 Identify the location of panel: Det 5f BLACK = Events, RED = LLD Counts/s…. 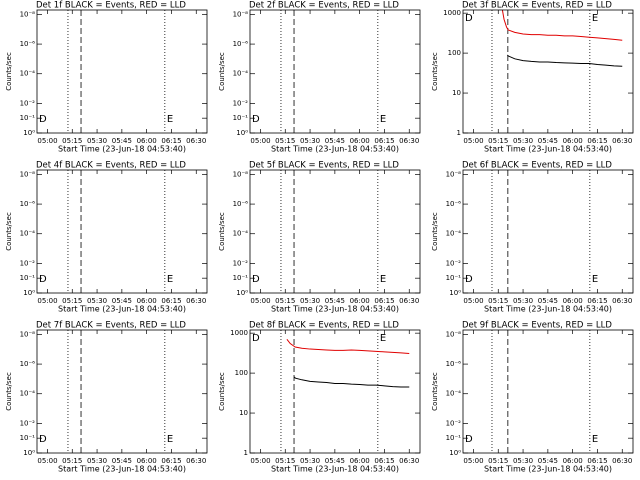
(319, 237).